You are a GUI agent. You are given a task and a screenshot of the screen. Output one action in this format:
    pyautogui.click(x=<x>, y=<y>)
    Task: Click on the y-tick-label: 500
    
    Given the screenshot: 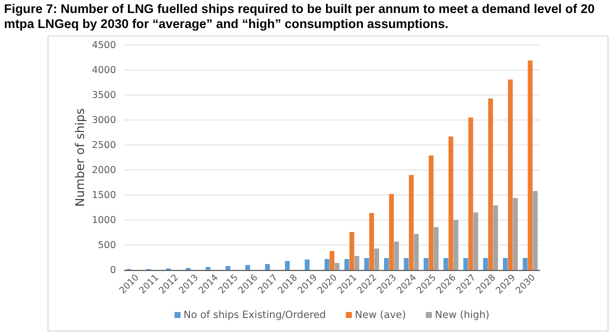 What is the action you would take?
    pyautogui.click(x=107, y=246)
    